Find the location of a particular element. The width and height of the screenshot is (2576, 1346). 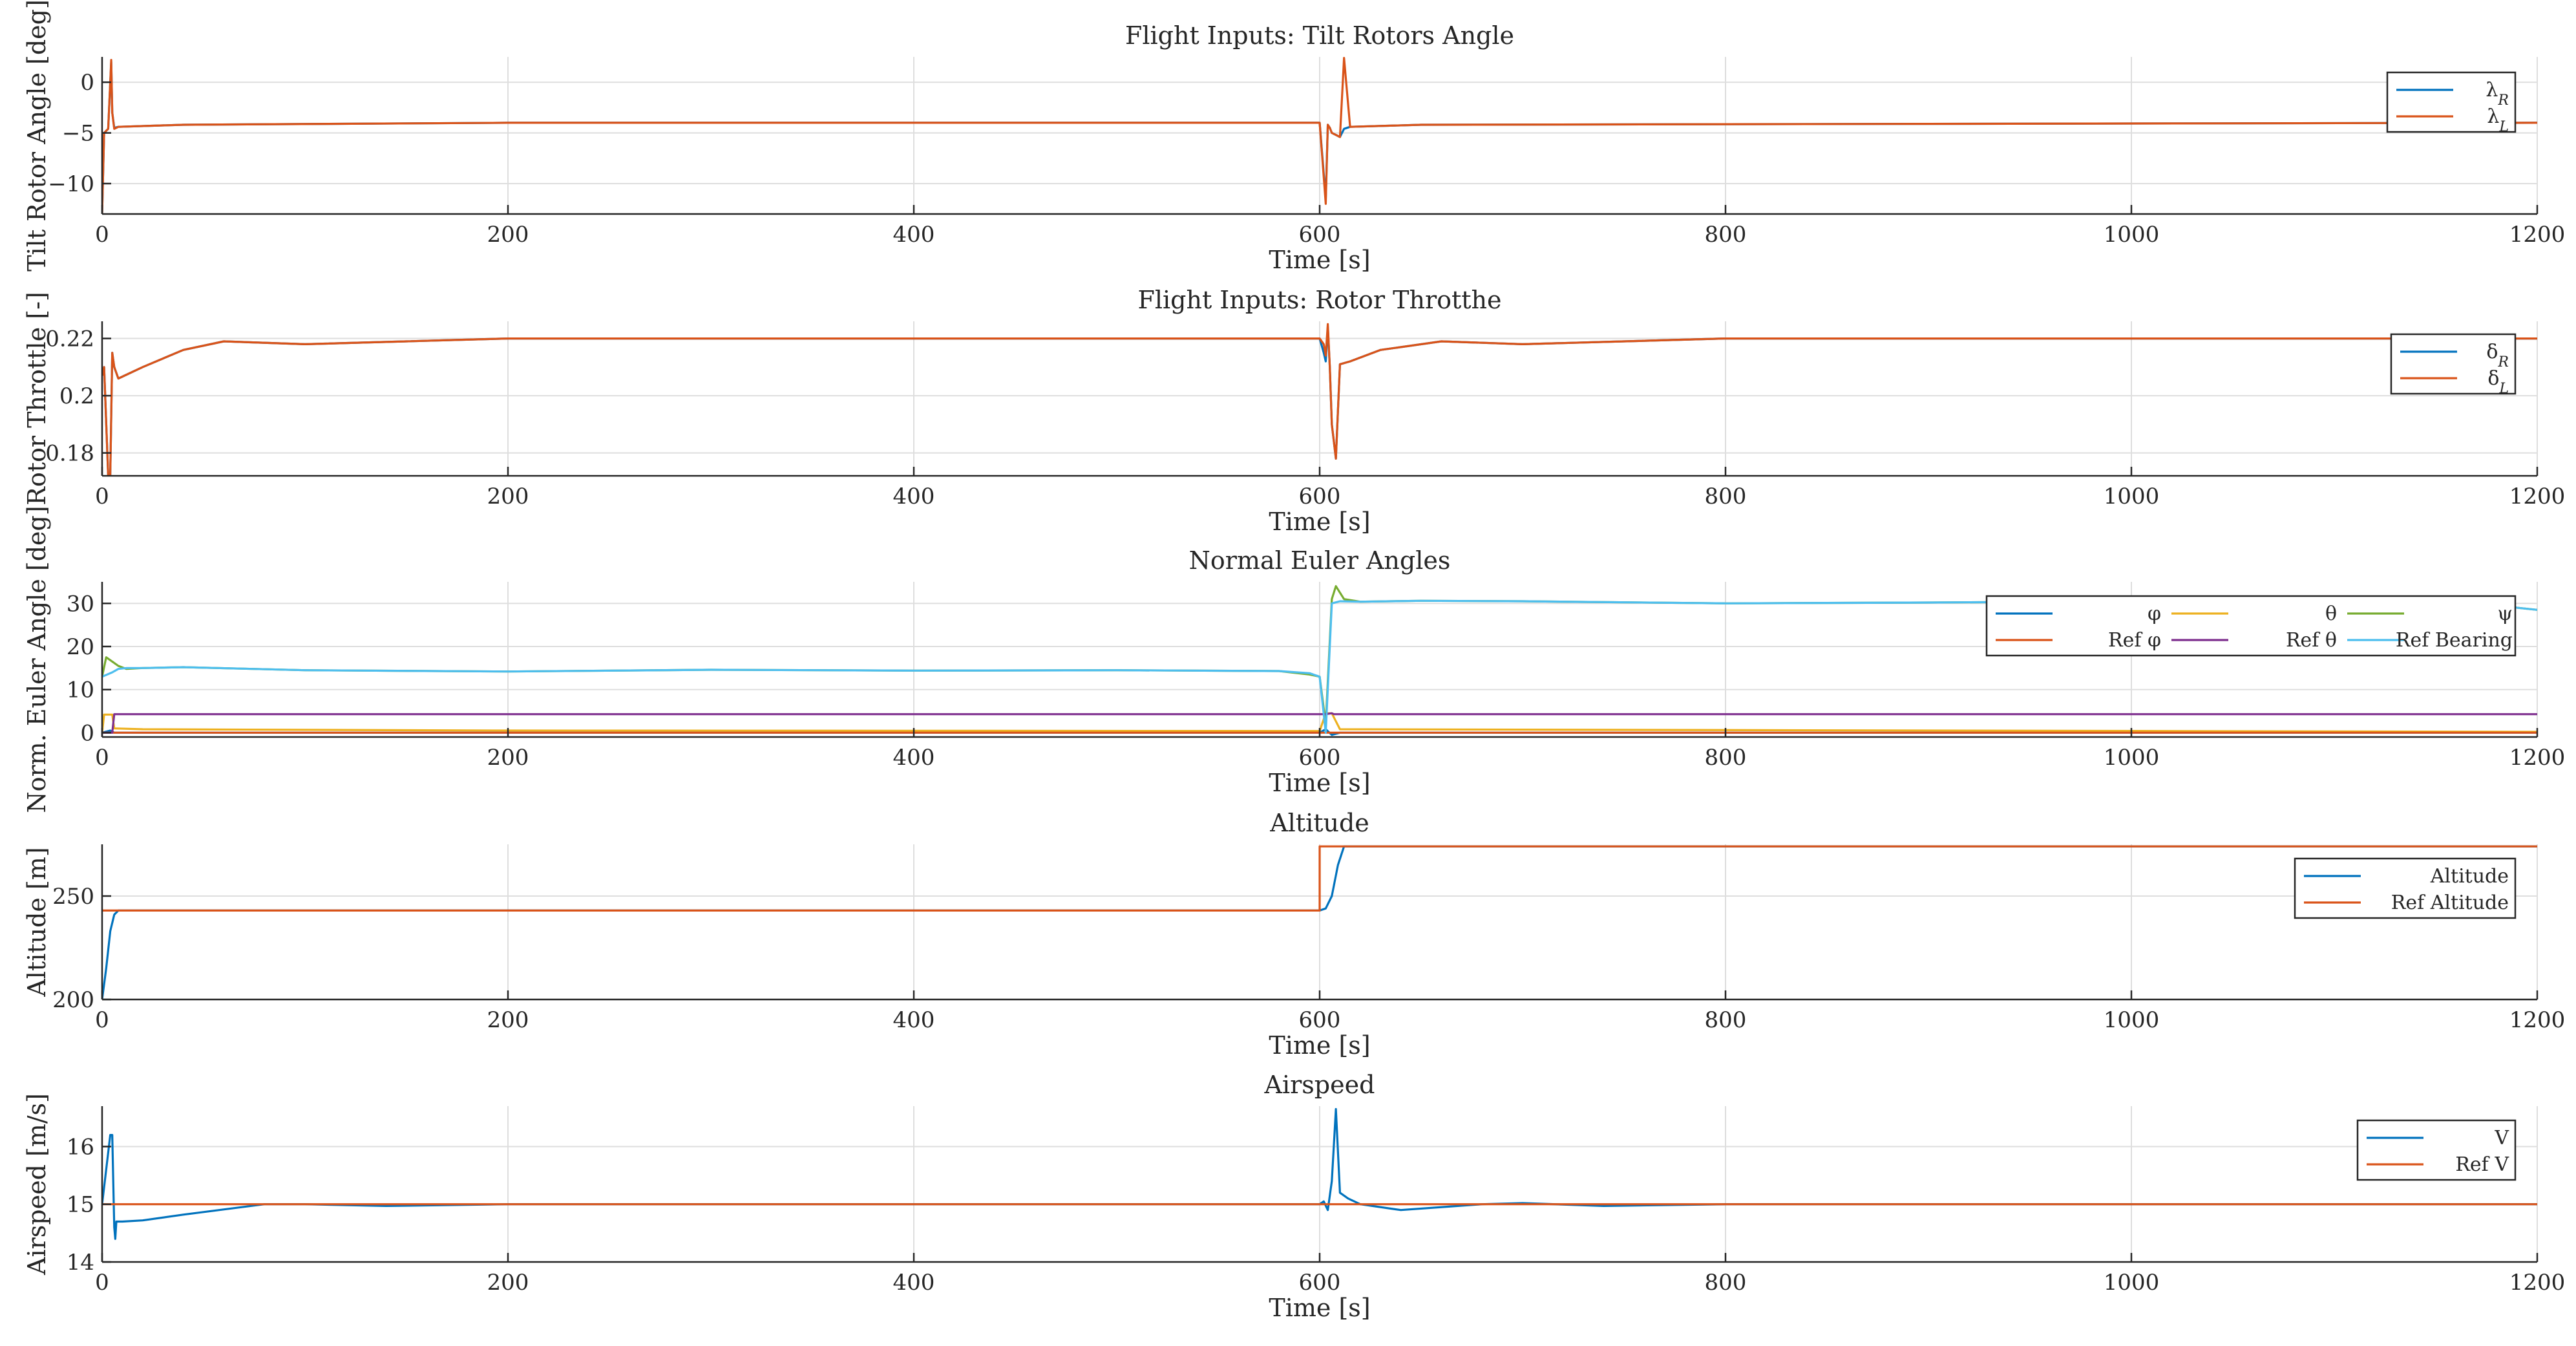

y-tick-label: 14 is located at coordinates (80, 1263).